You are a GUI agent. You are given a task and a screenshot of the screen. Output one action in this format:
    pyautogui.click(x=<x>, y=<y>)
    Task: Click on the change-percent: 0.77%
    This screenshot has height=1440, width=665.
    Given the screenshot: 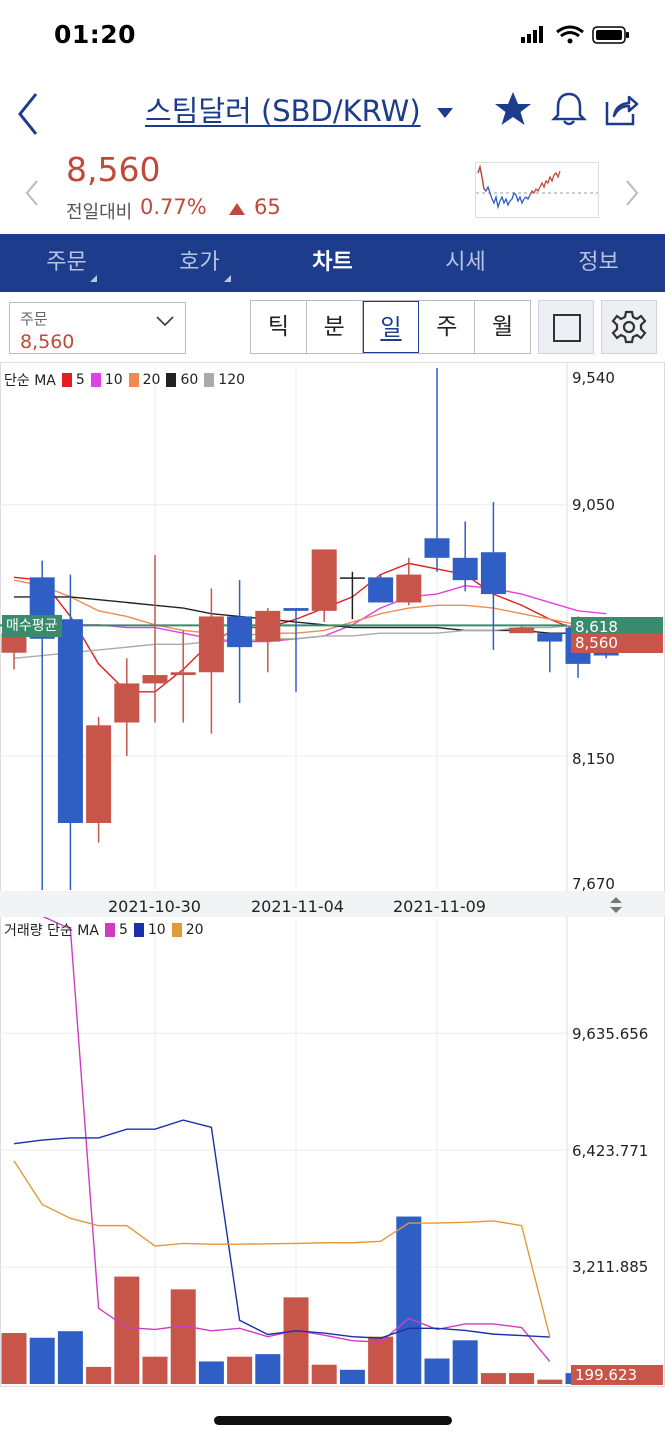 What is the action you would take?
    pyautogui.click(x=173, y=207)
    